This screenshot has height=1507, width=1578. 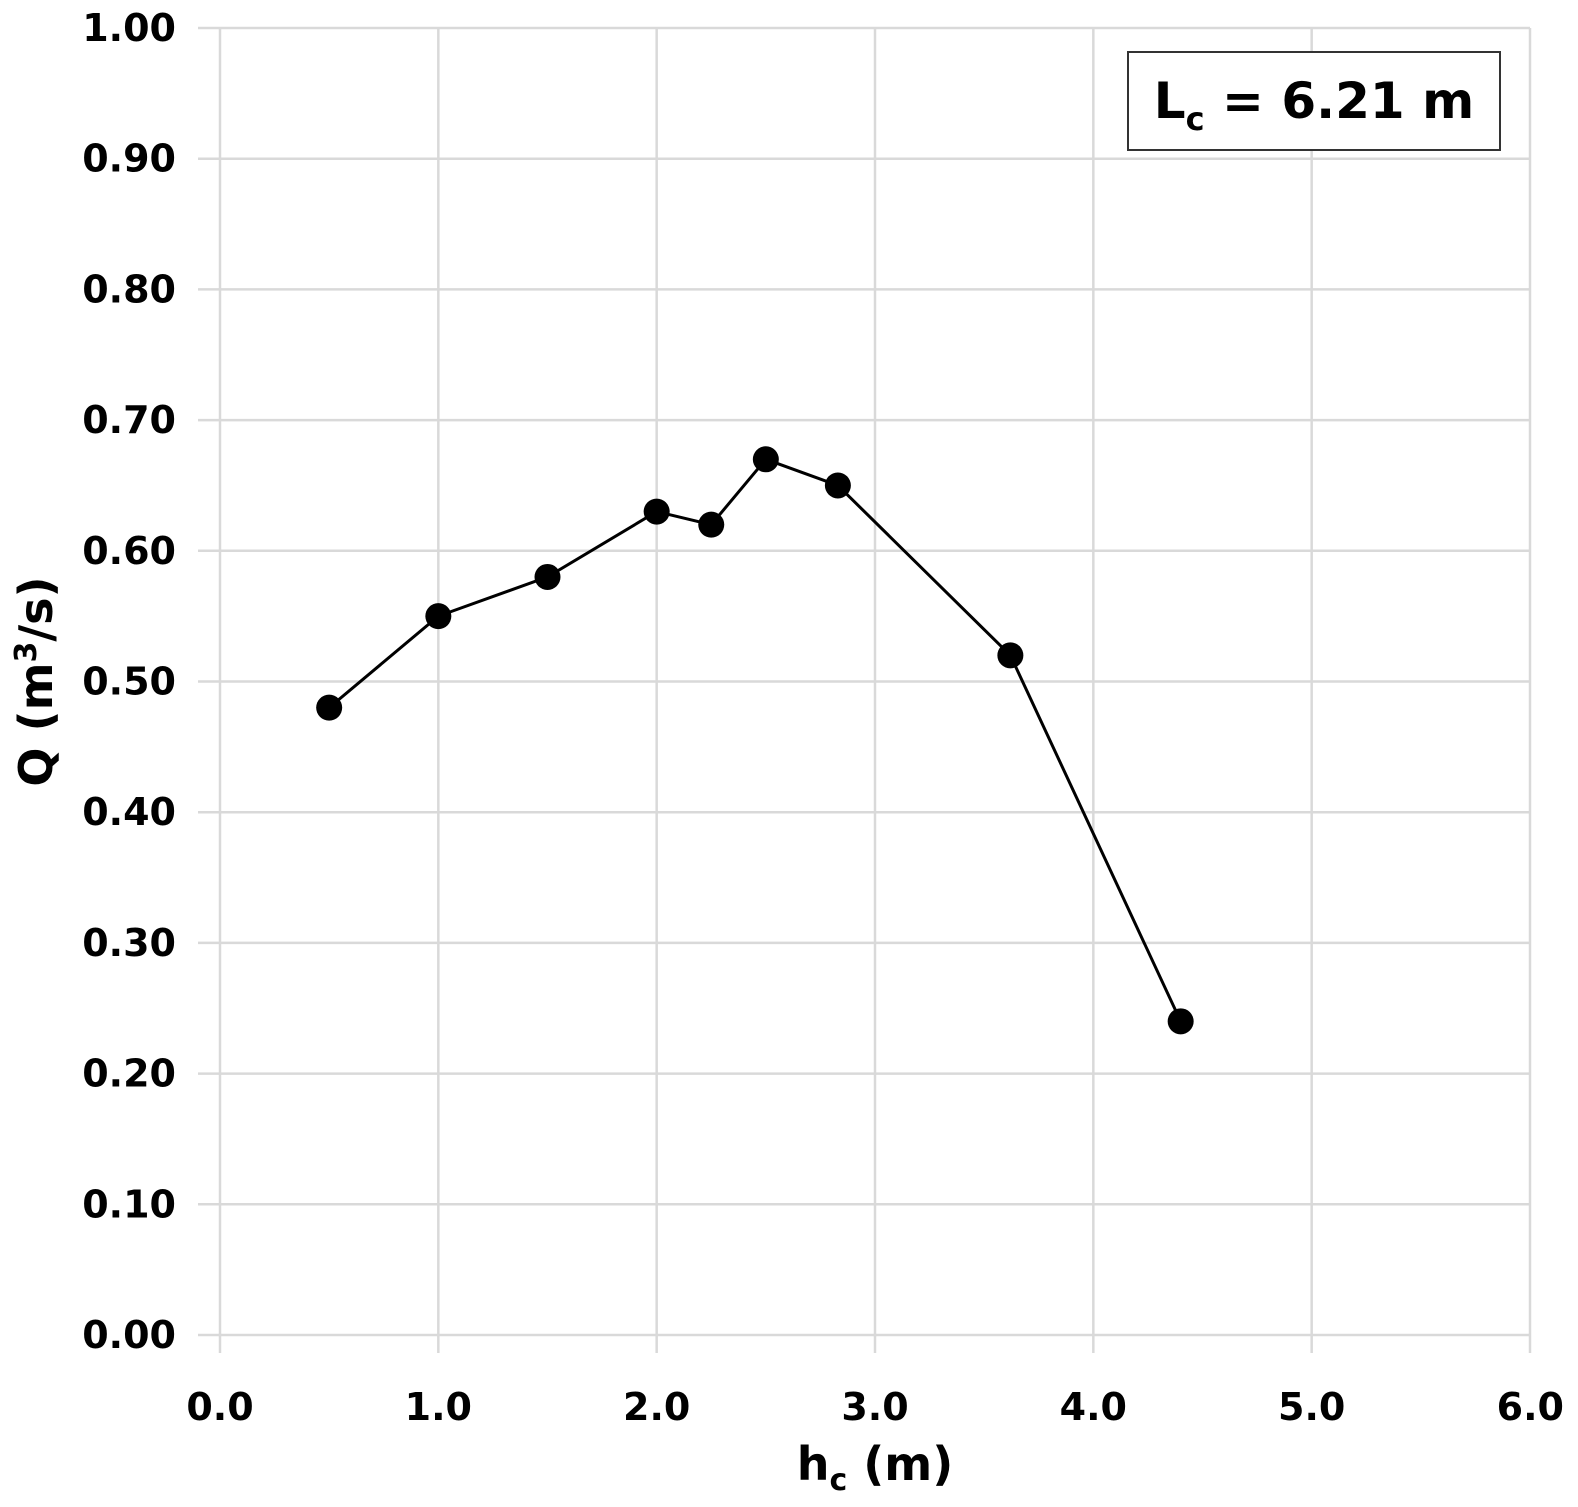 What do you see at coordinates (1340, 101) in the screenshot?
I see `annotation-rest: = 6.21 m` at bounding box center [1340, 101].